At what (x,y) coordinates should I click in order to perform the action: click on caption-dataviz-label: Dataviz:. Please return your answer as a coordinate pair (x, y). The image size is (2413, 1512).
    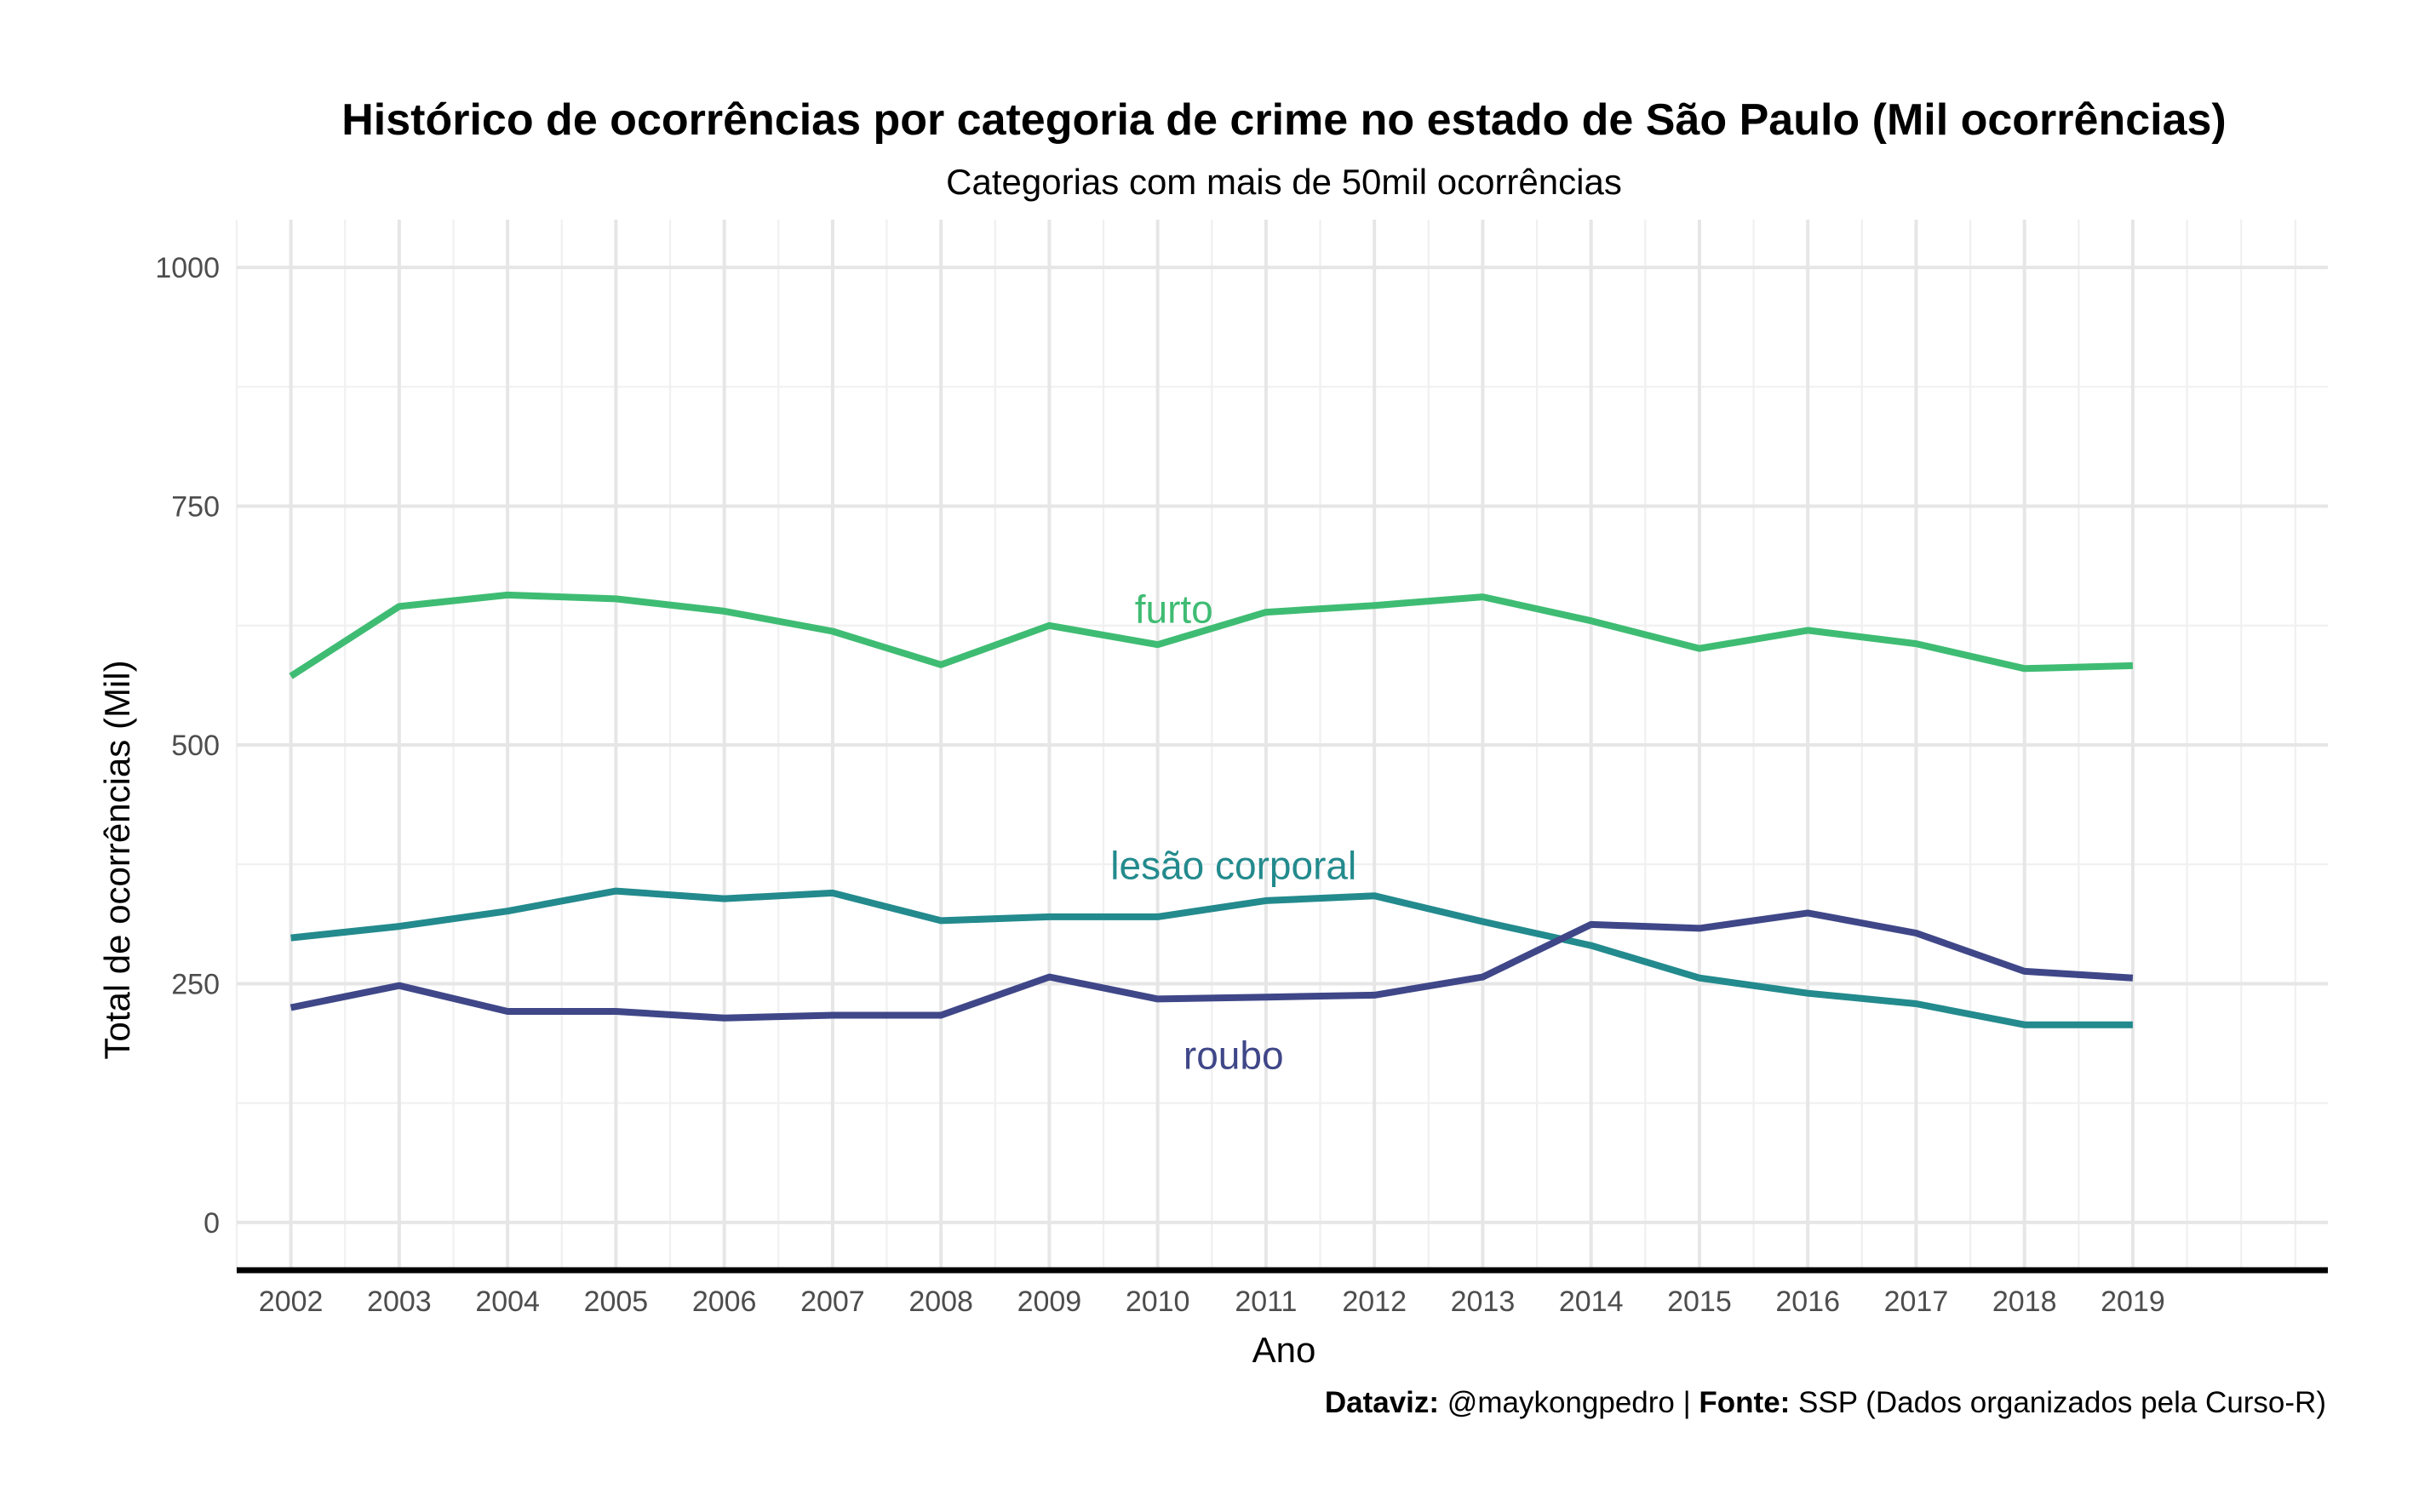
    Looking at the image, I should click on (1382, 1402).